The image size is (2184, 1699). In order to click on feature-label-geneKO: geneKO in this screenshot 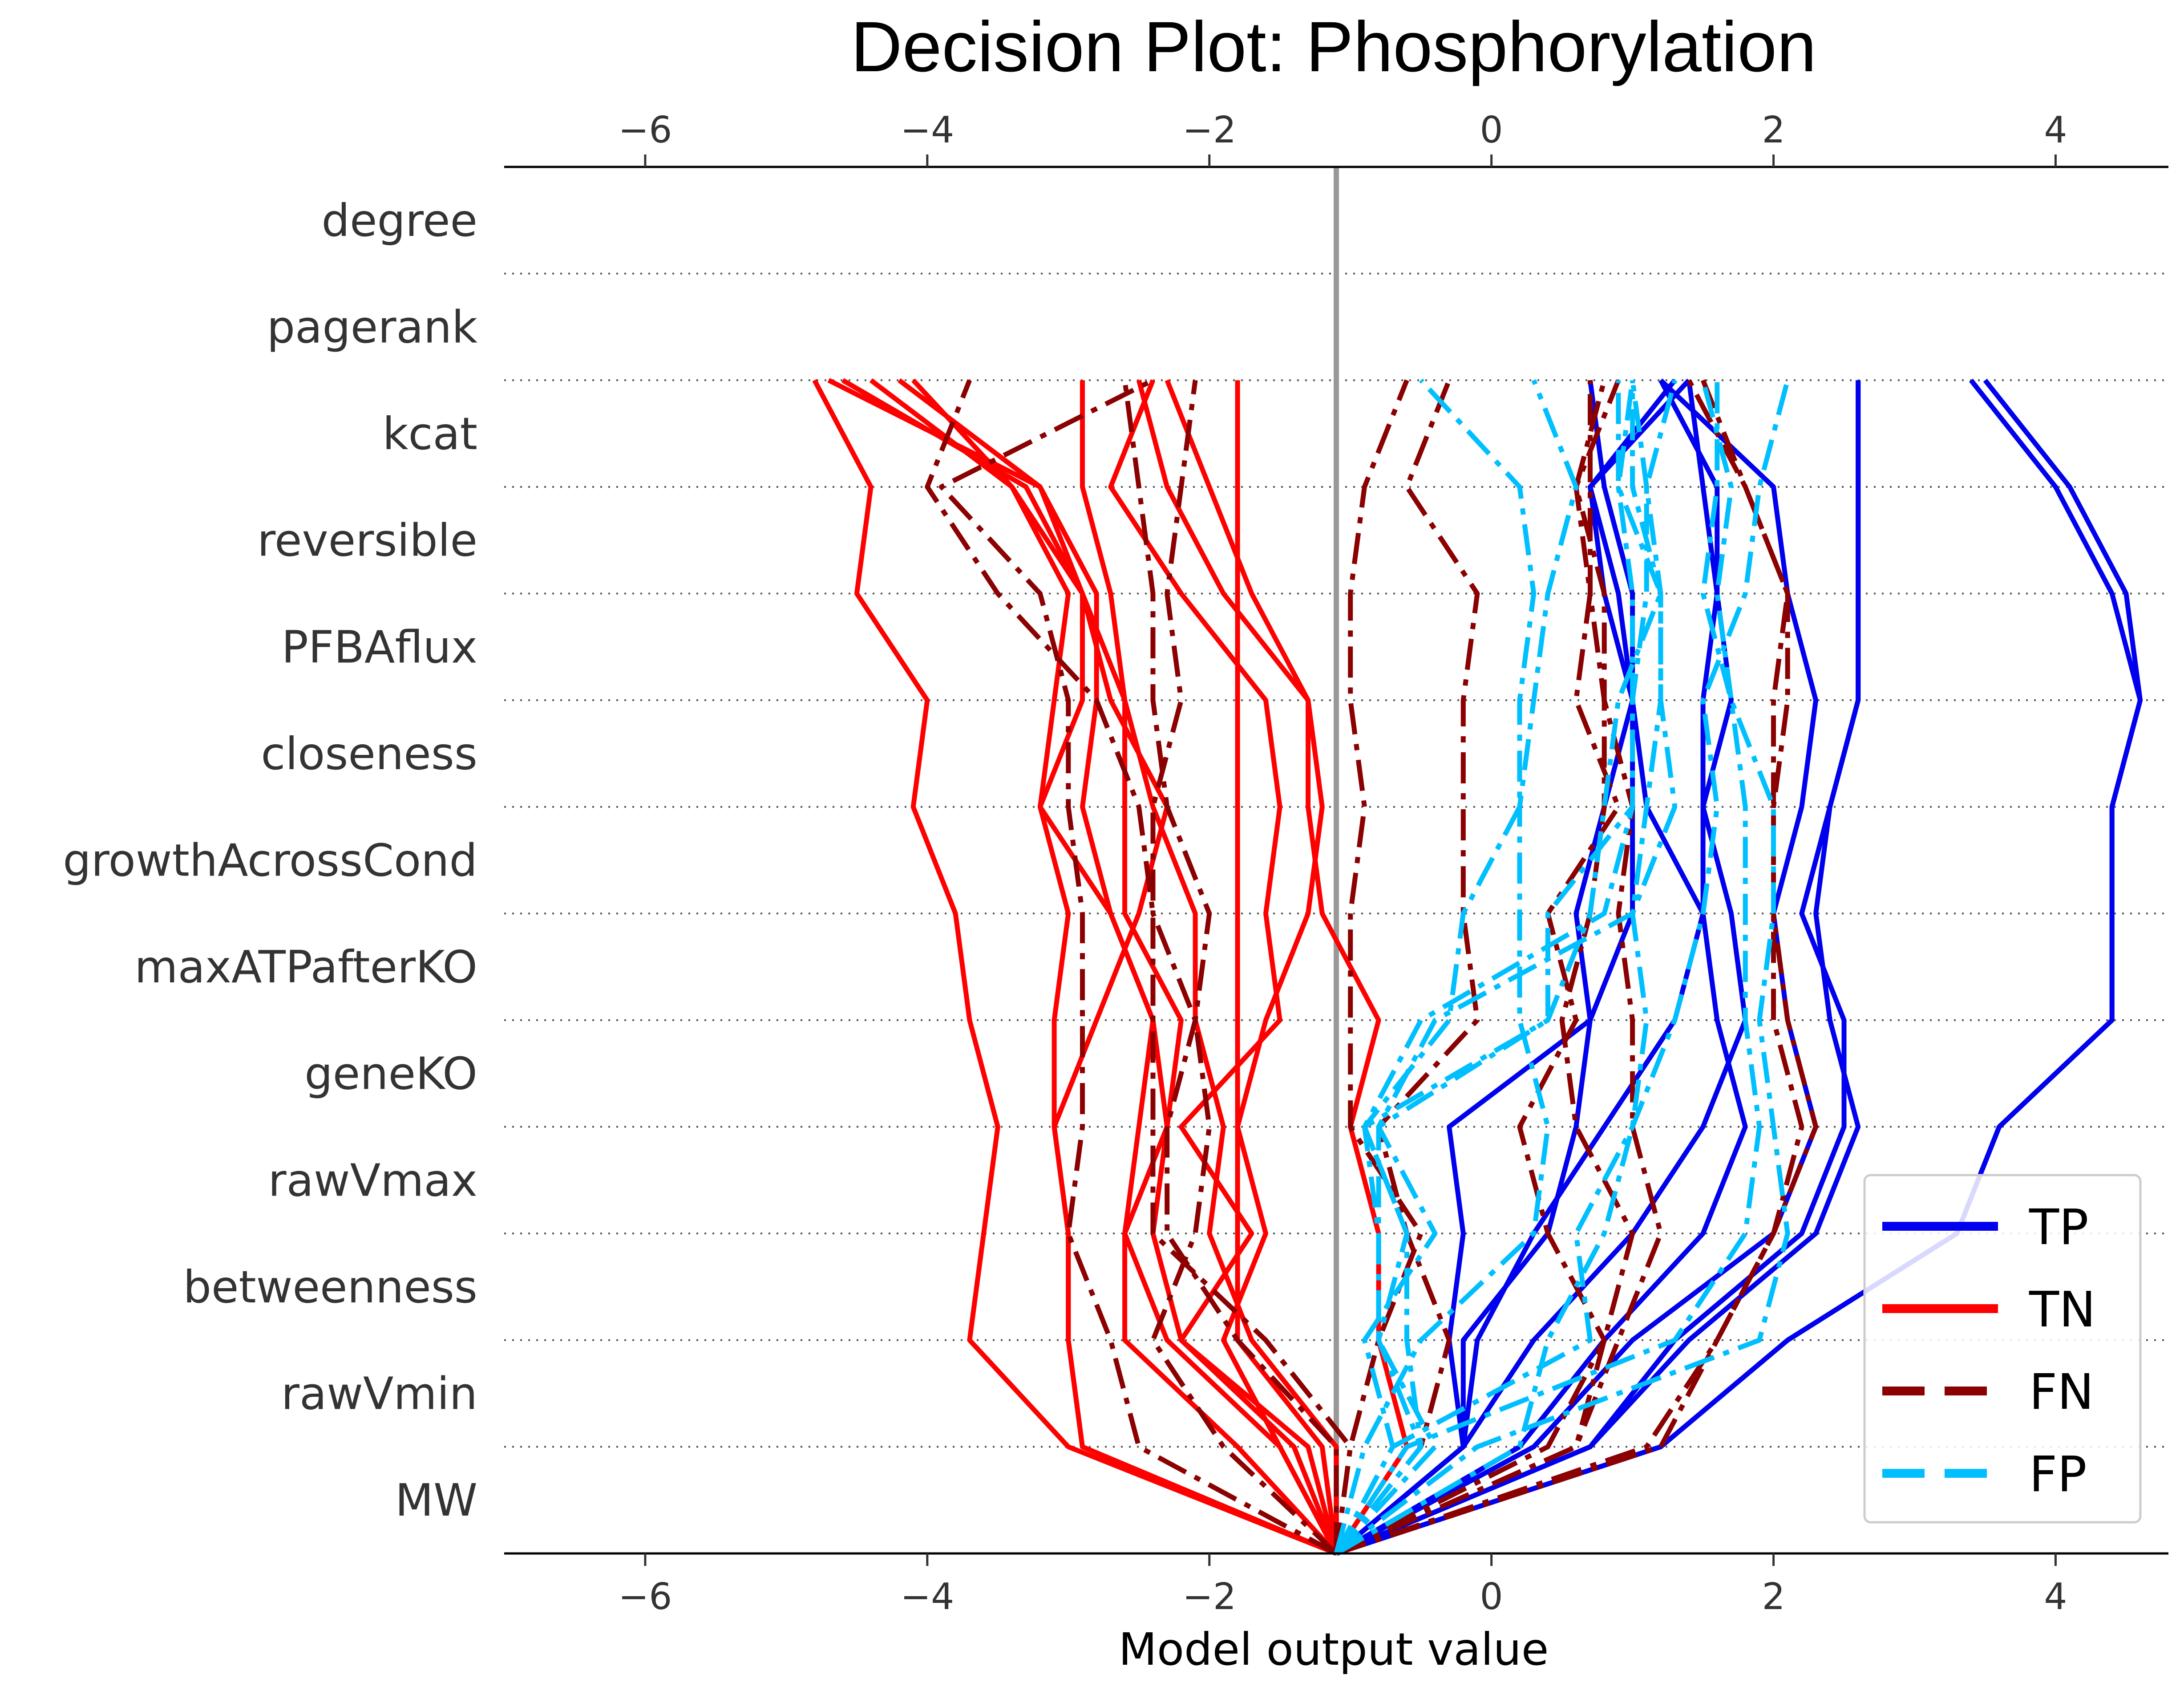, I will do `click(390, 1074)`.